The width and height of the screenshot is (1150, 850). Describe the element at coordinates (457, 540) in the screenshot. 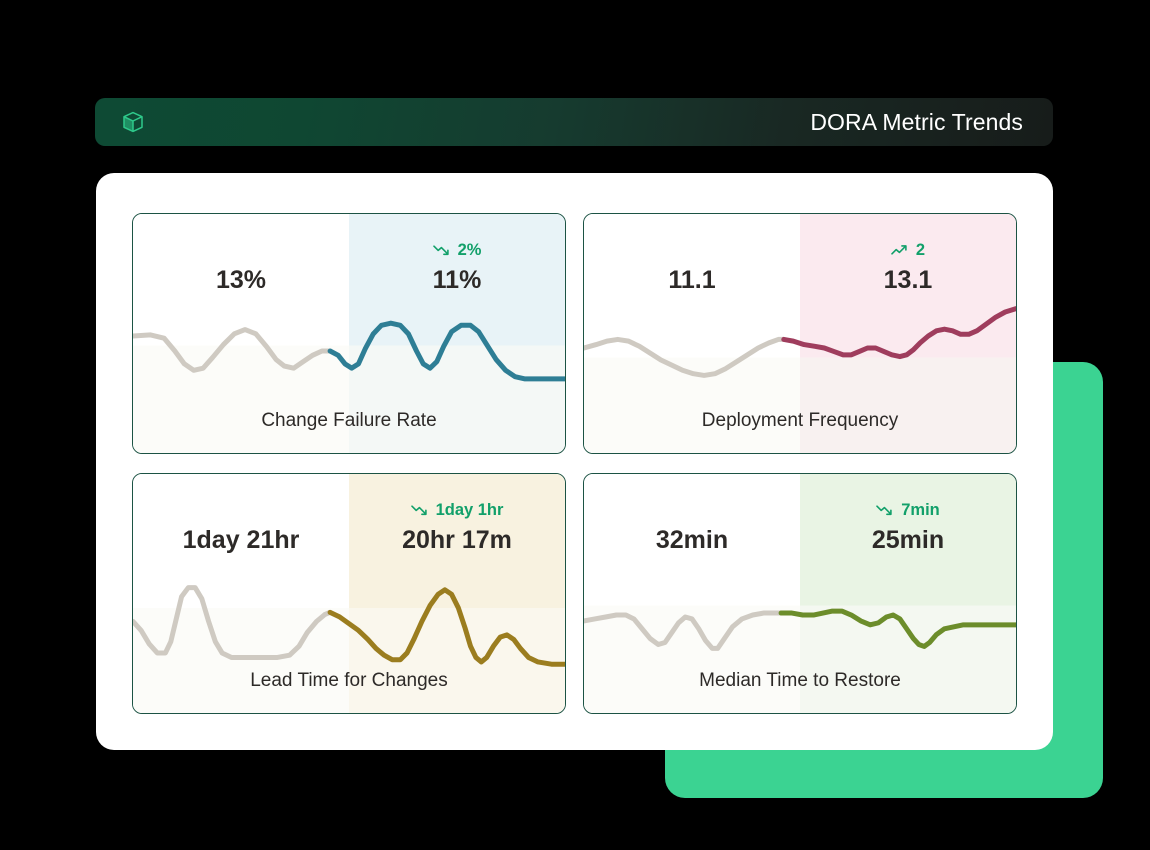

I see `current-value: 20hr 17m` at that location.